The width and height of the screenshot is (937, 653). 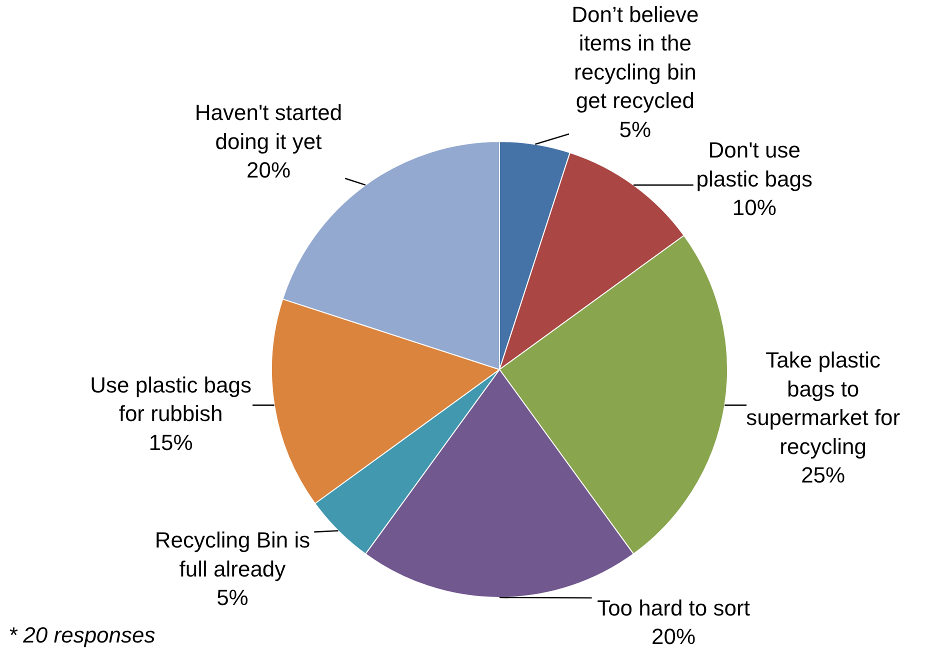 I want to click on slice-label: Too hard to sort, so click(x=673, y=607).